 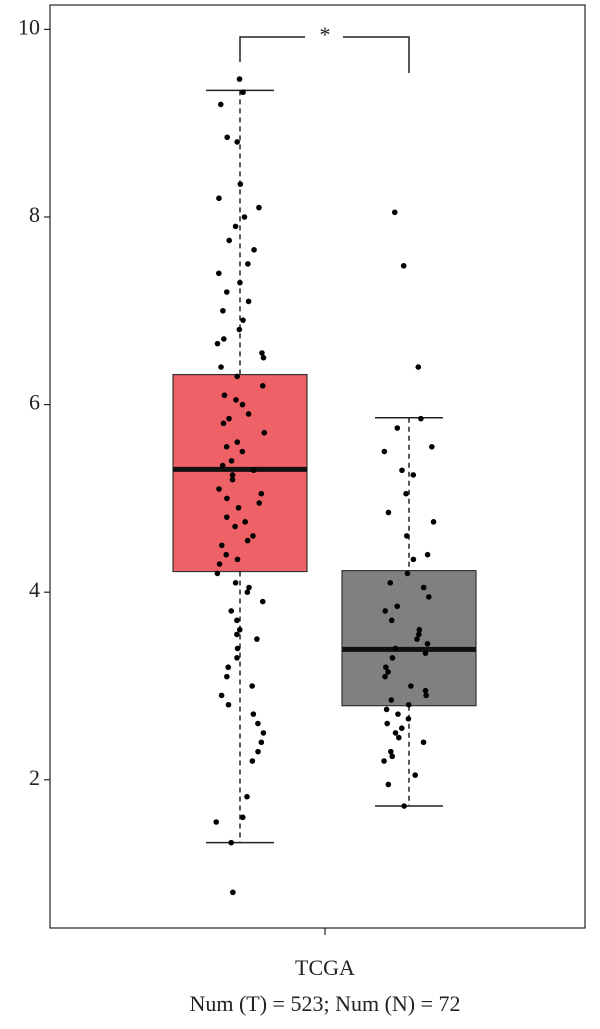 I want to click on y-tick-label: 2, so click(x=34, y=777).